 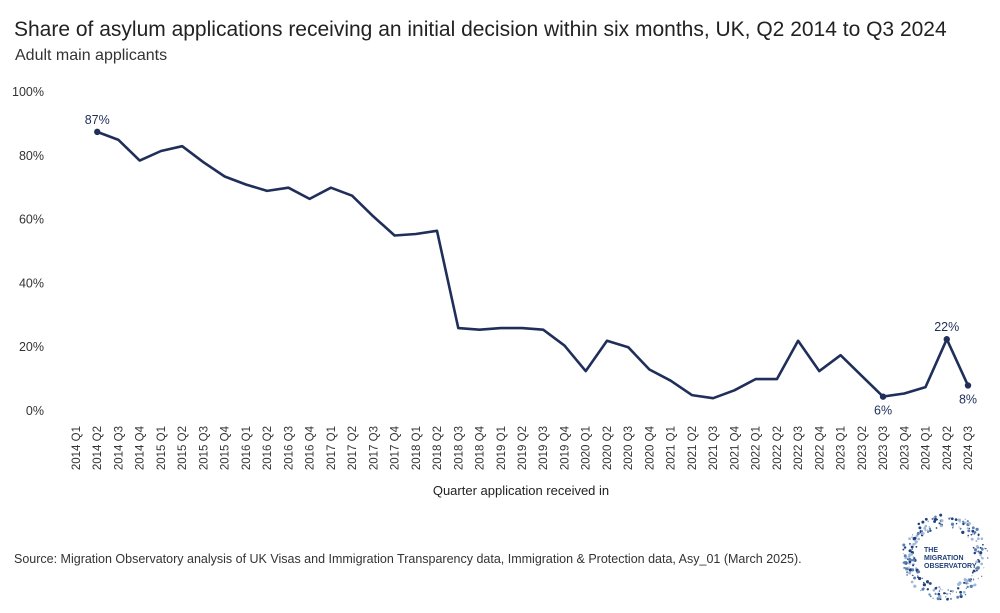 I want to click on logo-text-observatory: OBSERVATORY, so click(x=950, y=566).